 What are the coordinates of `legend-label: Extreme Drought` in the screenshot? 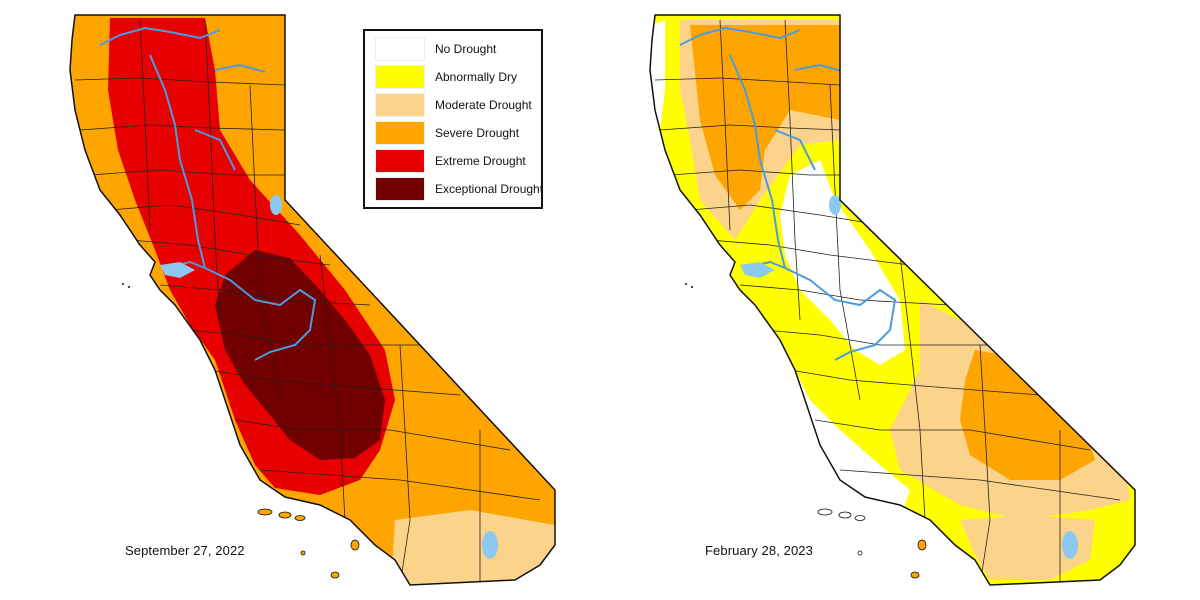 It's located at (480, 161).